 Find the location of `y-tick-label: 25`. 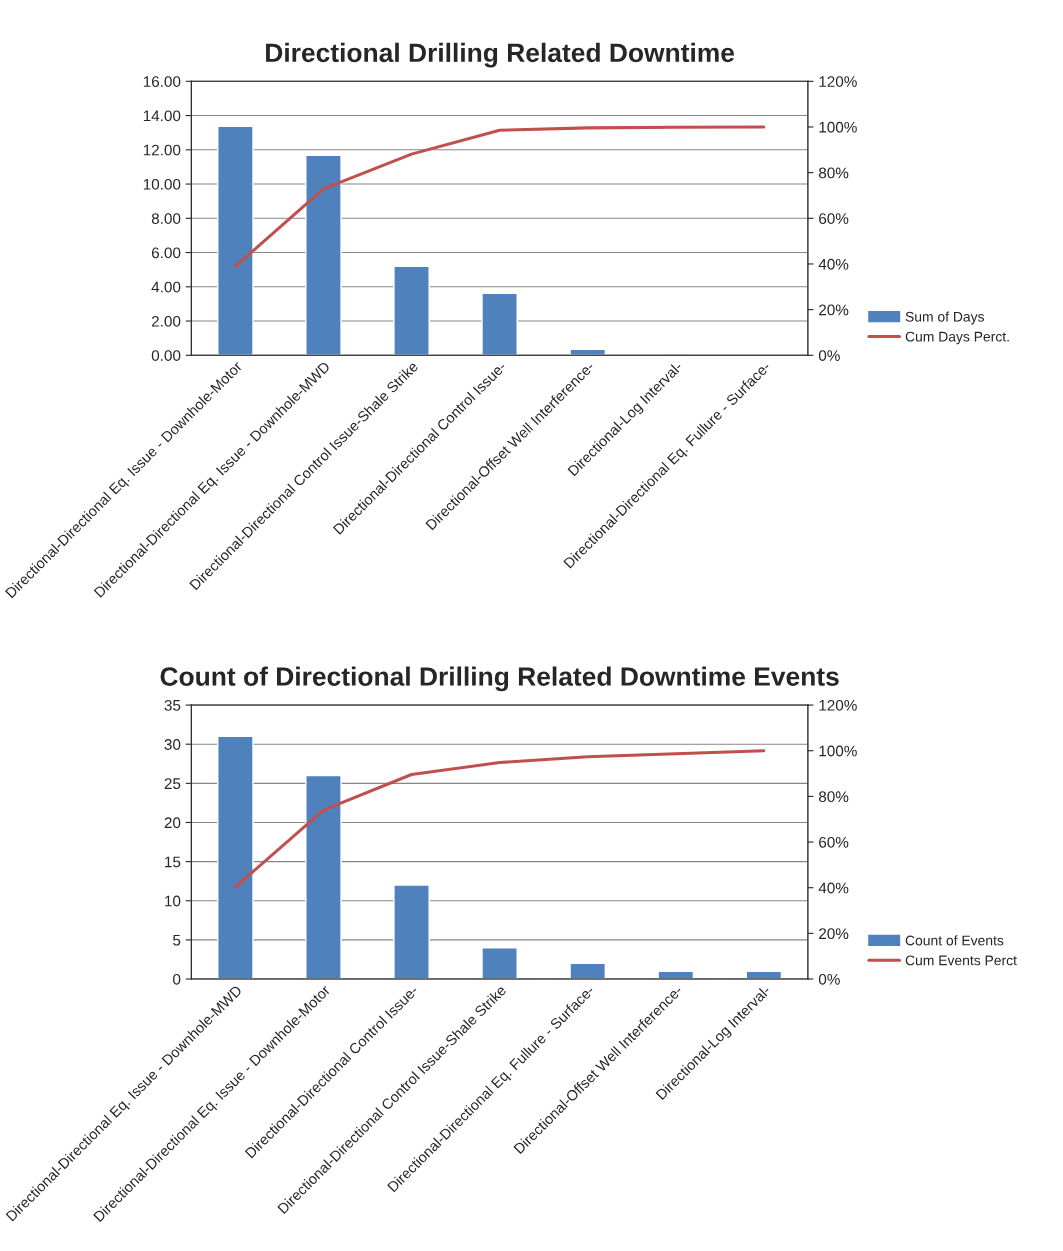

y-tick-label: 25 is located at coordinates (172, 784).